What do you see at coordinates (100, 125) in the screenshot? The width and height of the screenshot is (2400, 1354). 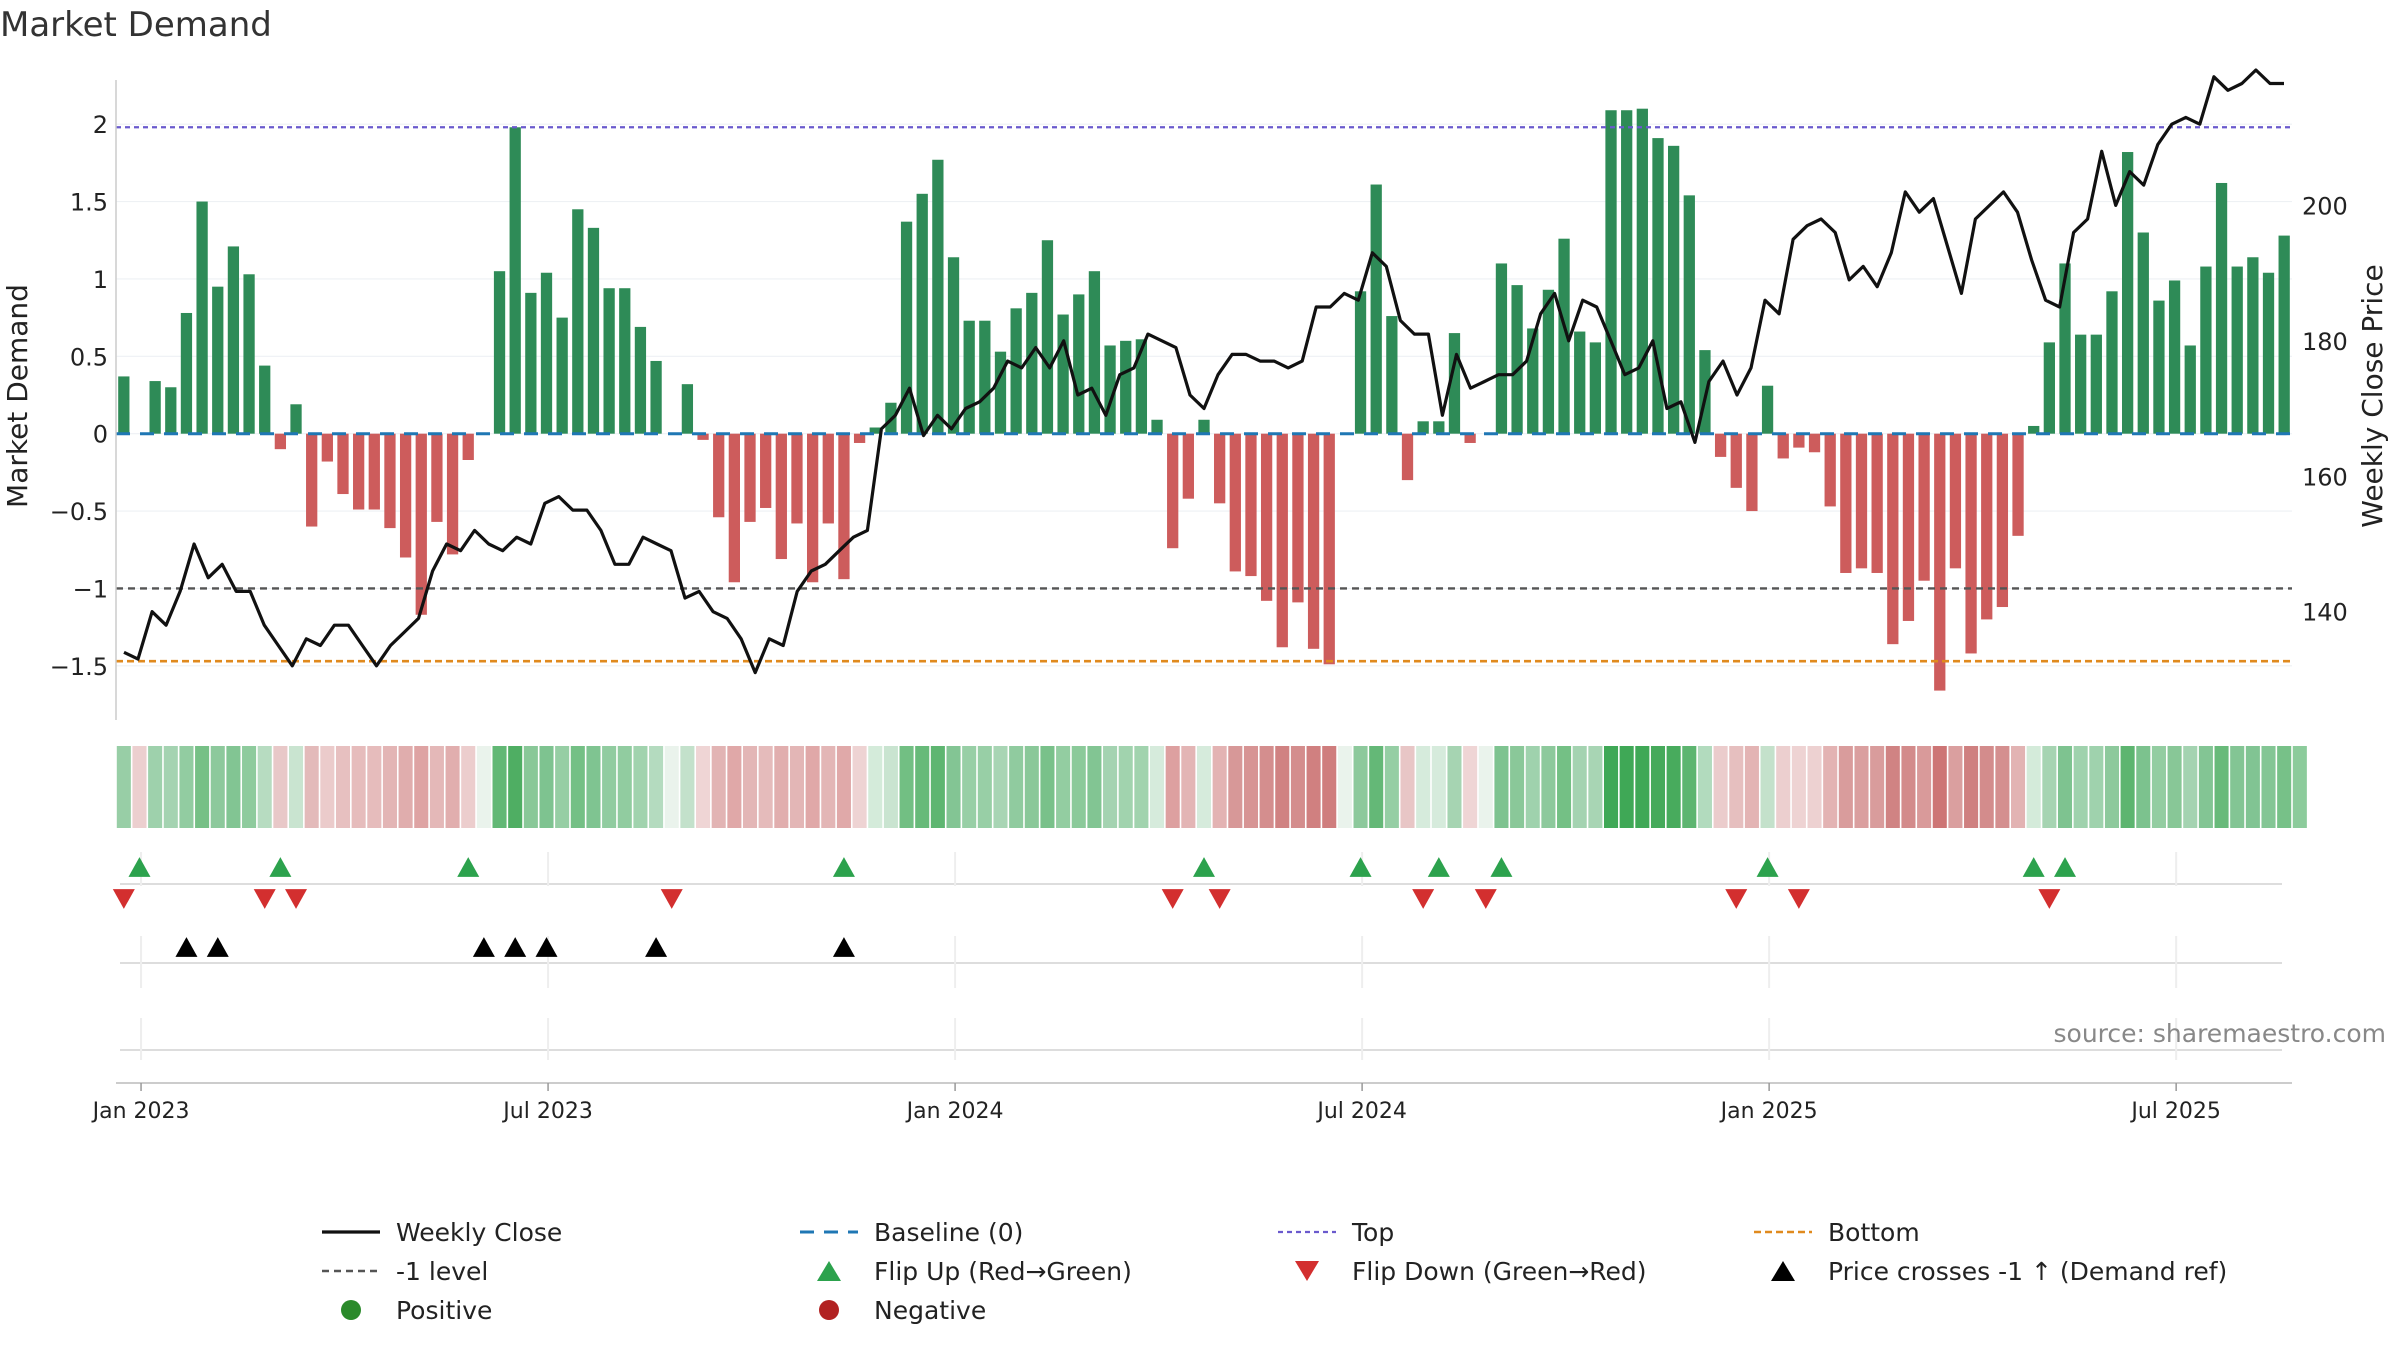 I see `y-tick-label: 2` at bounding box center [100, 125].